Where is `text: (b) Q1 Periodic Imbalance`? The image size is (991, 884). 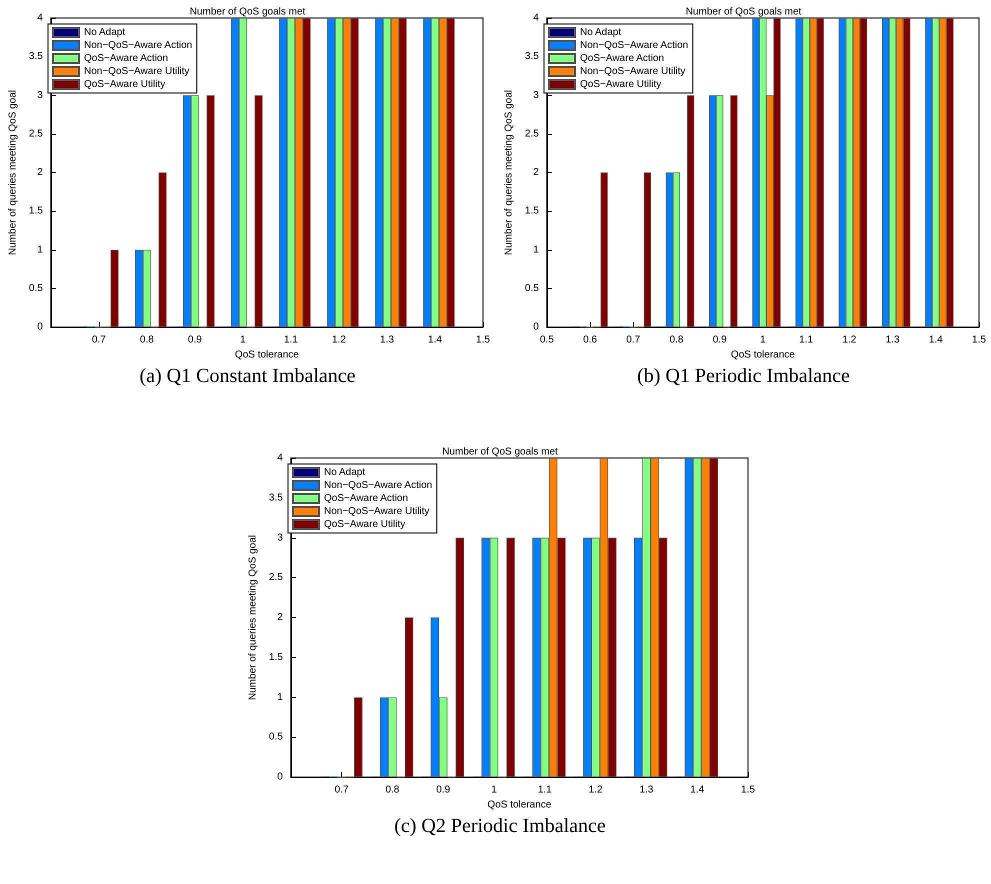
text: (b) Q1 Periodic Imbalance is located at coordinates (743, 376).